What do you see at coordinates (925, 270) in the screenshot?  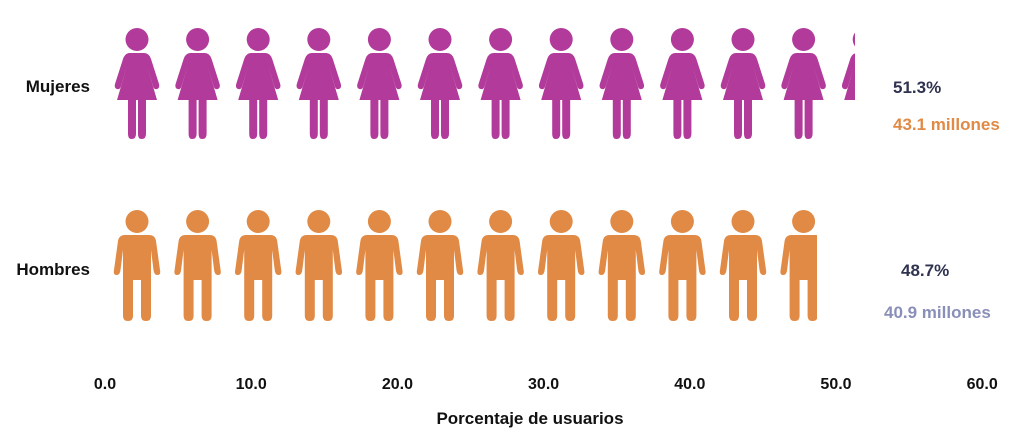 I see `men-percent-label: 48.7%` at bounding box center [925, 270].